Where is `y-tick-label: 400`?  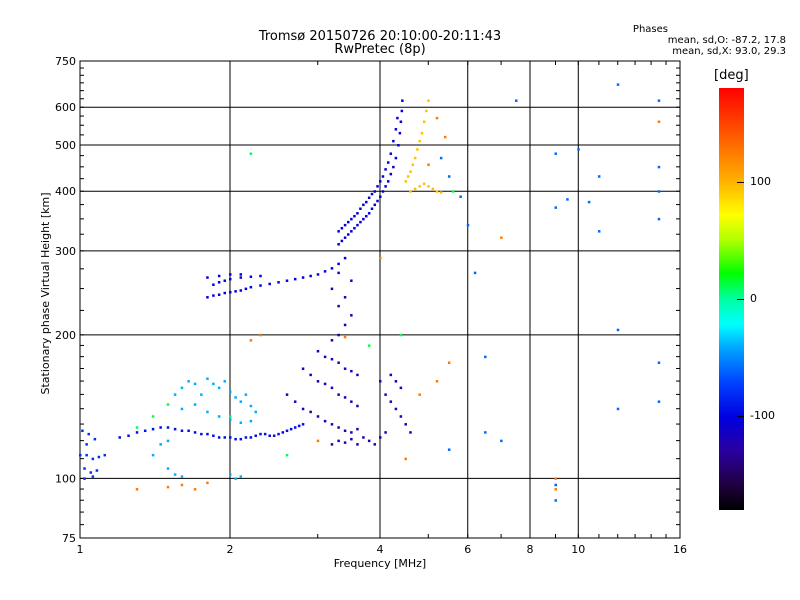 y-tick-label: 400 is located at coordinates (65, 191).